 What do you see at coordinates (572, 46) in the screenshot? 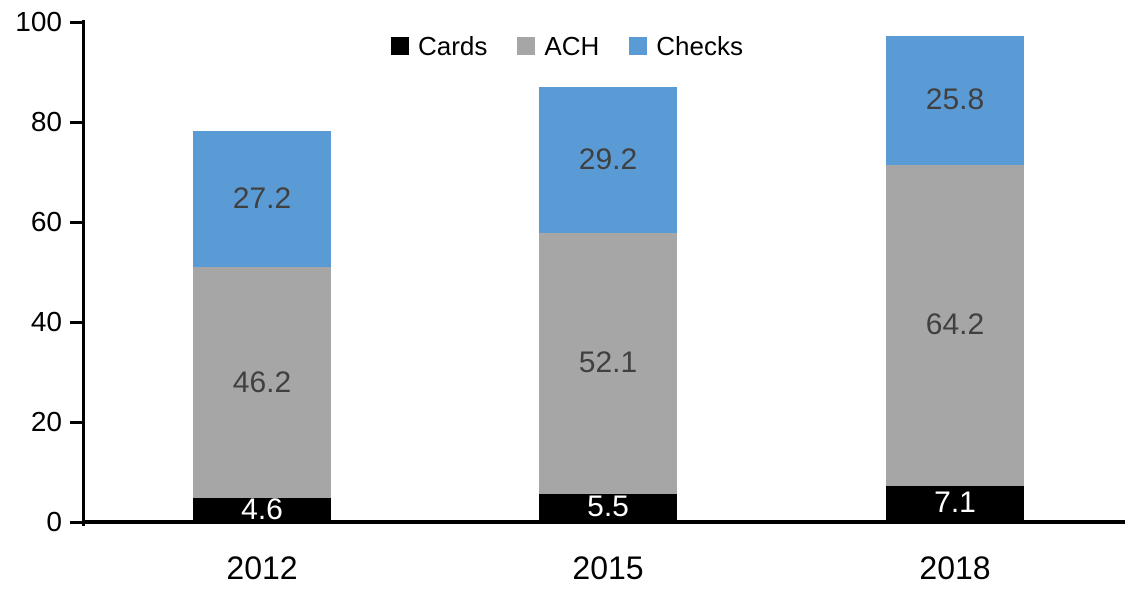
I see `legend-label: ACH` at bounding box center [572, 46].